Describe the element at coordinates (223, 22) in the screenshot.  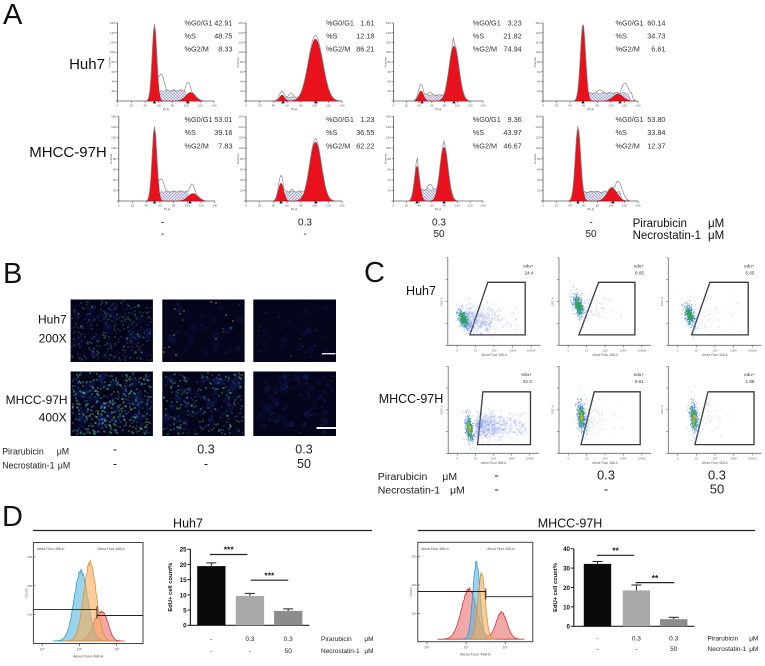
I see `svg-text: 42.91` at that location.